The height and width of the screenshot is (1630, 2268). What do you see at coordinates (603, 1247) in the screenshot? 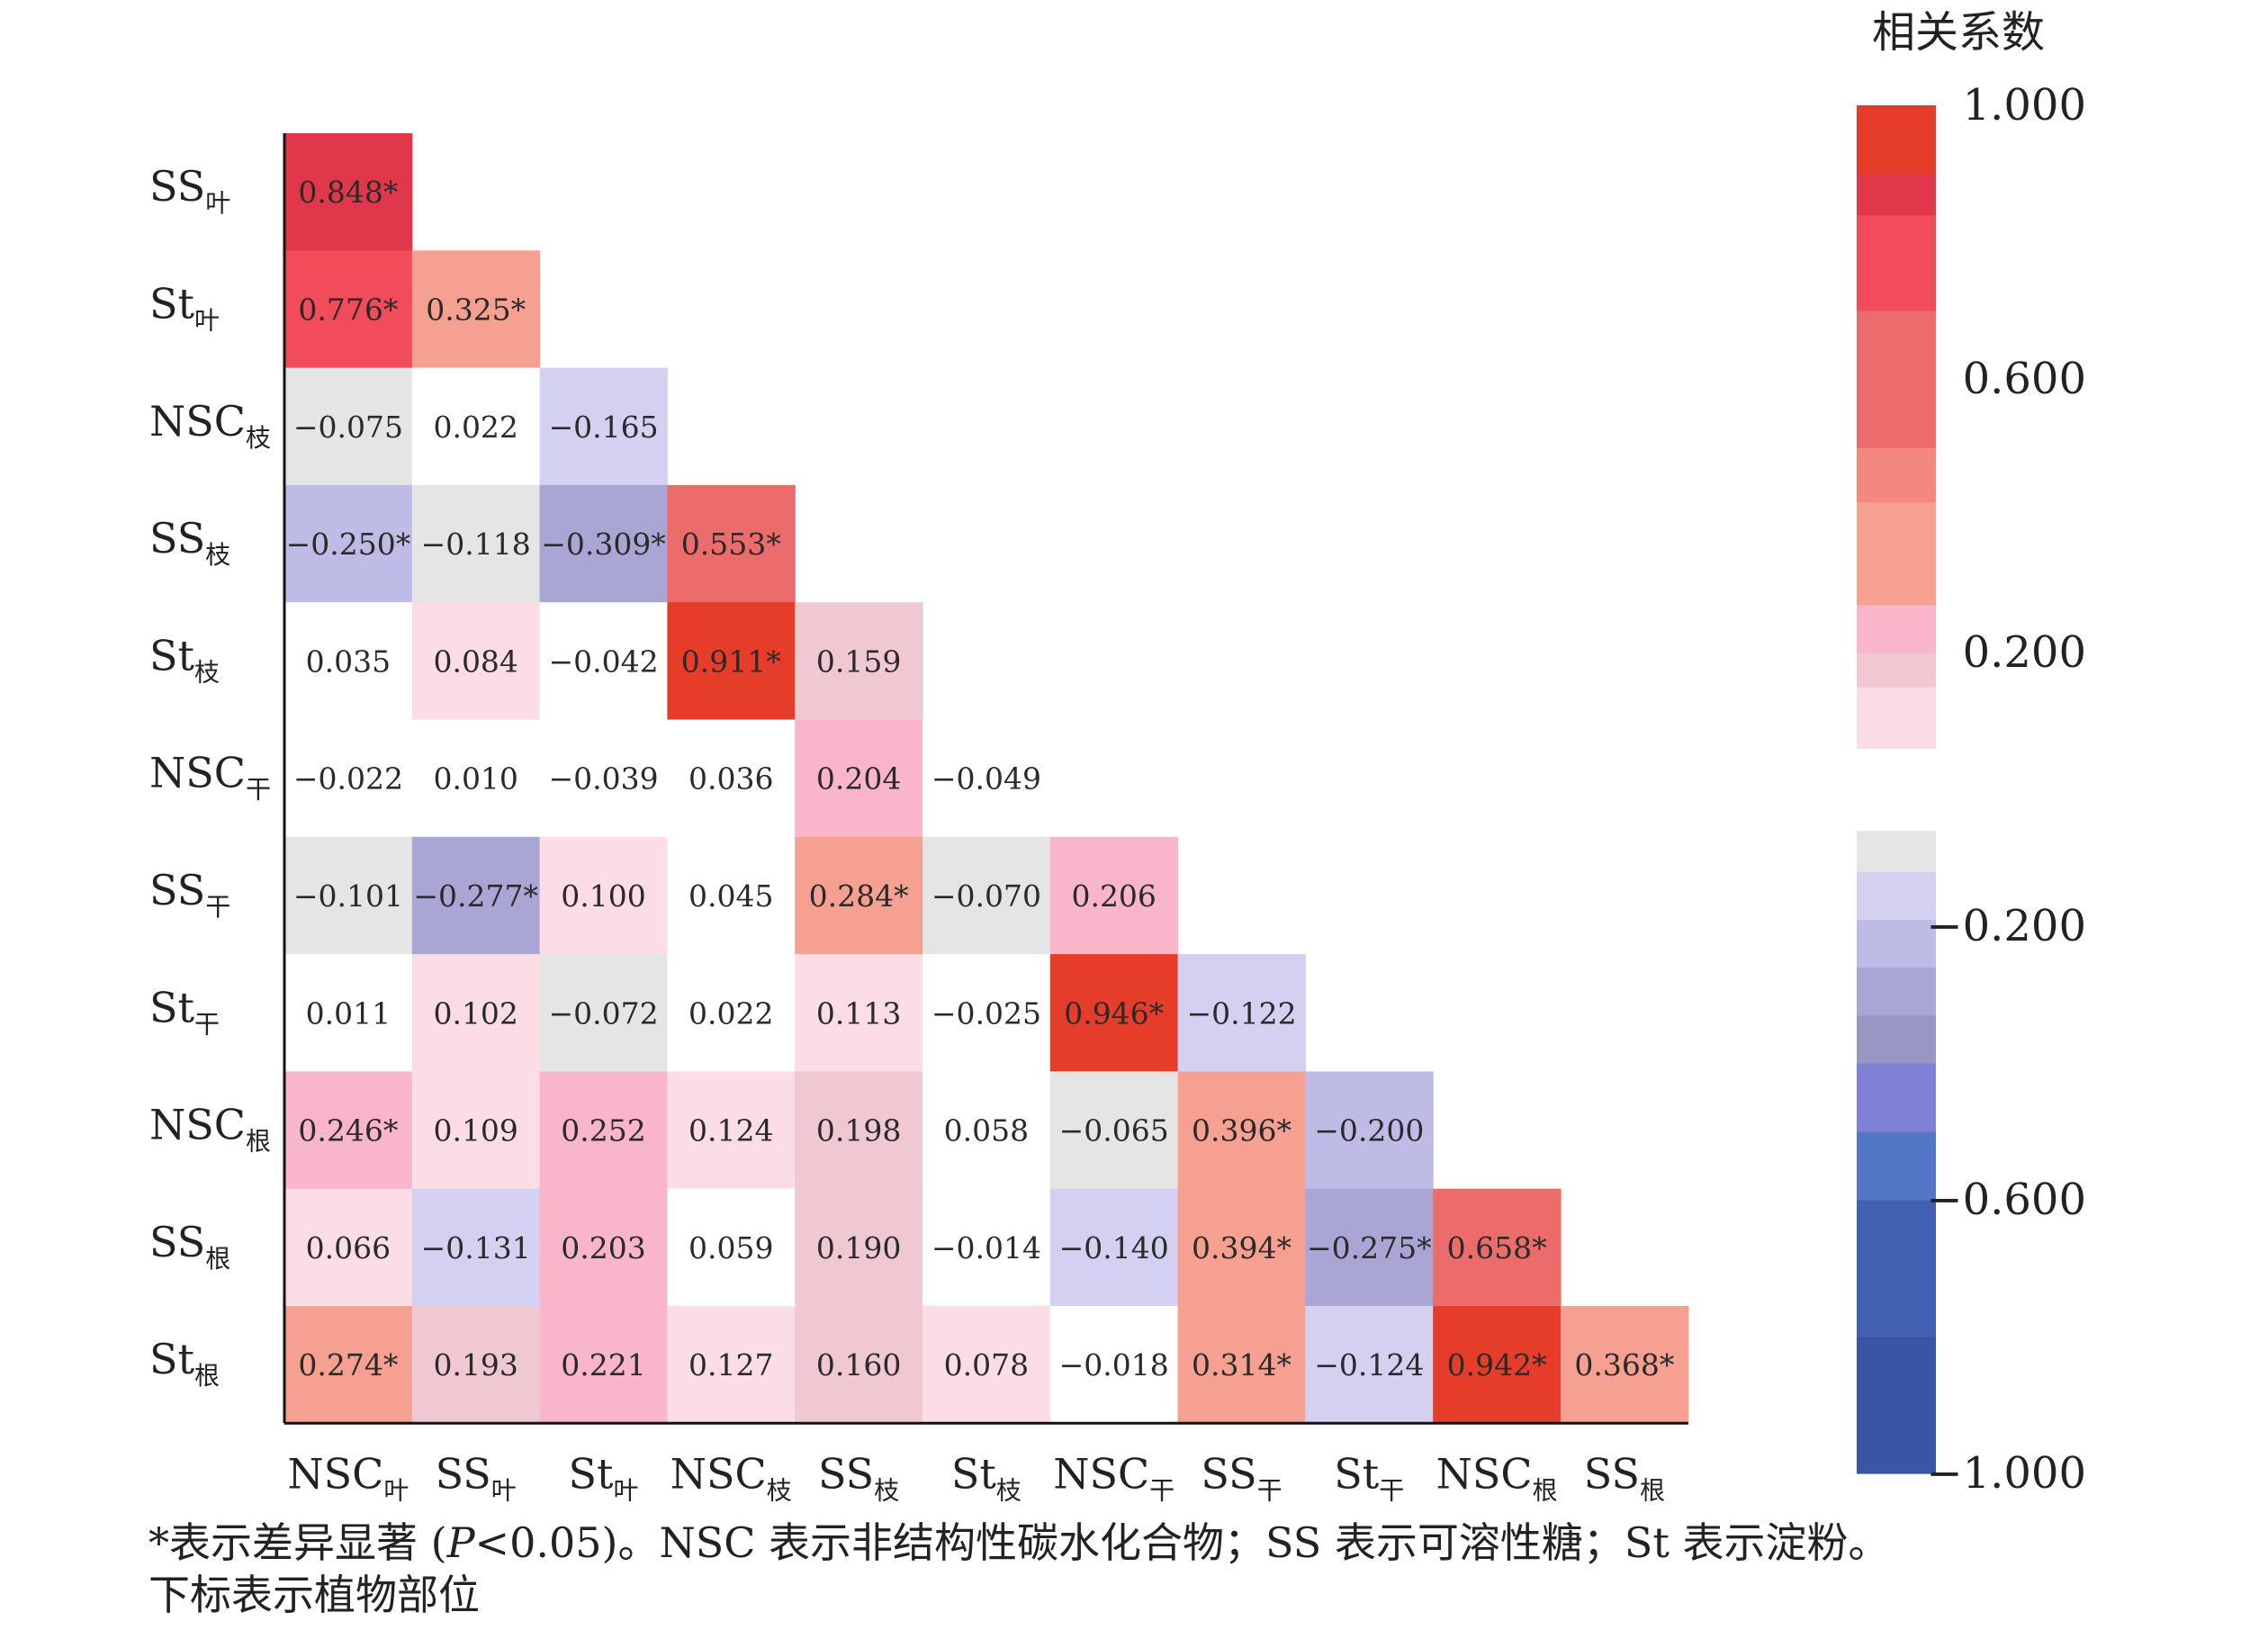
I see `cell-value-label: 0.203` at bounding box center [603, 1247].